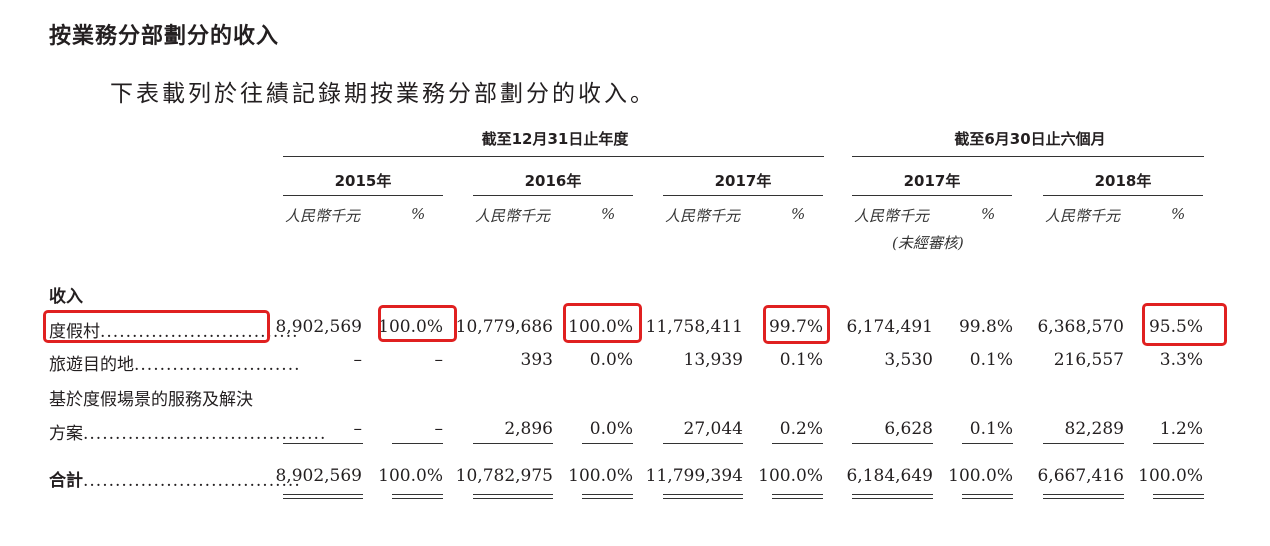 This screenshot has height=546, width=1270. What do you see at coordinates (363, 181) in the screenshot?
I see `year-header-2015: 2015年` at bounding box center [363, 181].